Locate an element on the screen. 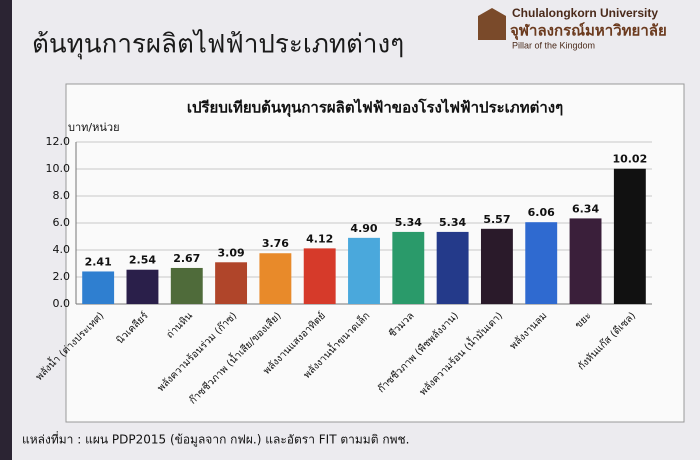 This screenshot has width=700, height=460. y-tick-label: 2.0 is located at coordinates (62, 276).